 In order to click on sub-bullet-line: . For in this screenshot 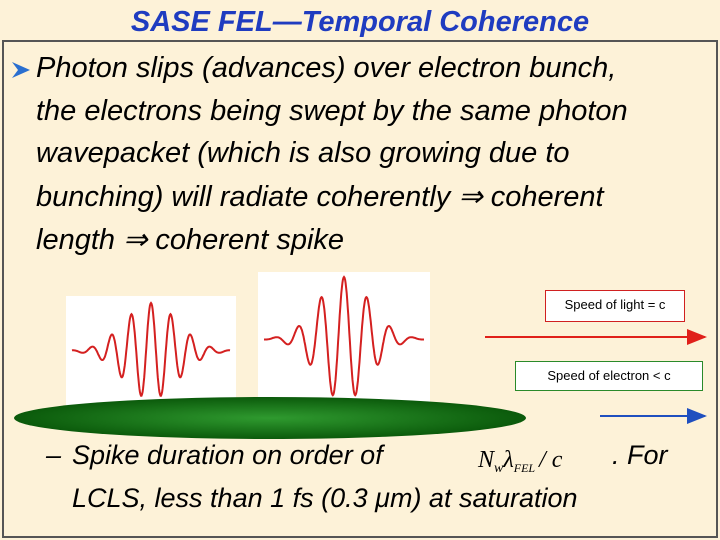, I will do `click(640, 455)`.